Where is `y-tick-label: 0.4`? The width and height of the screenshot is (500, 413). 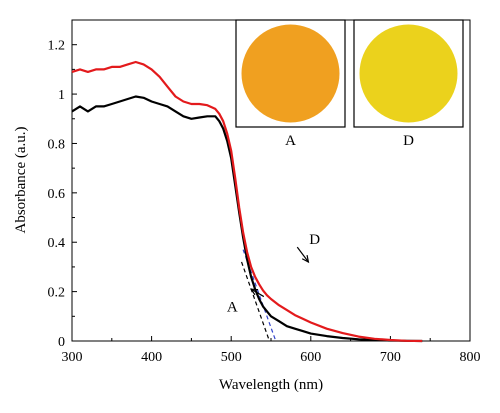
y-tick-label: 0.4 is located at coordinates (57, 243).